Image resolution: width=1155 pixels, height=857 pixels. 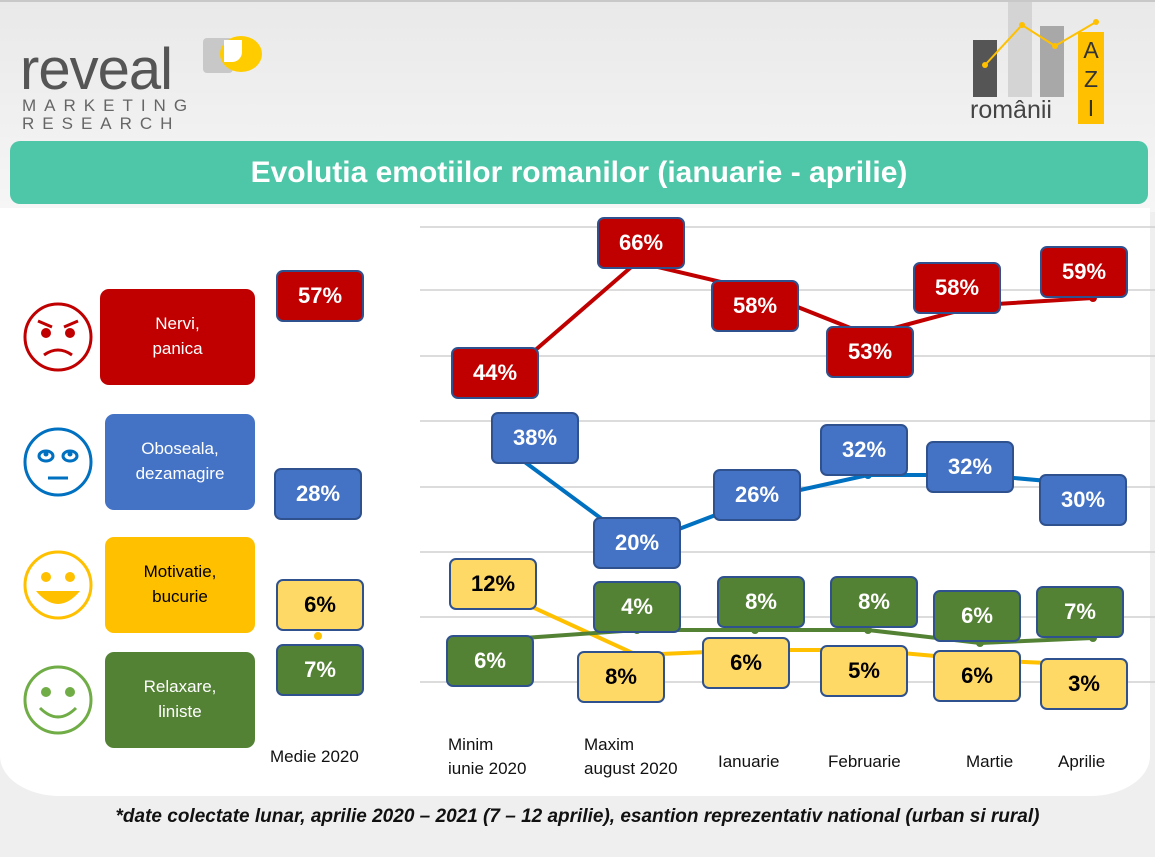 I want to click on data-label: 66%, so click(x=641, y=243).